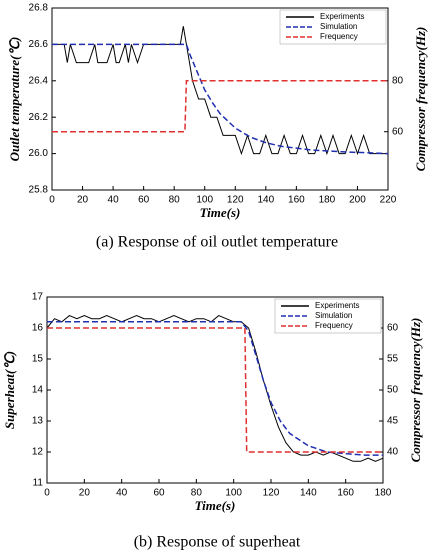 Image resolution: width=434 pixels, height=556 pixels. I want to click on y2-tick-label: 50, so click(393, 390).